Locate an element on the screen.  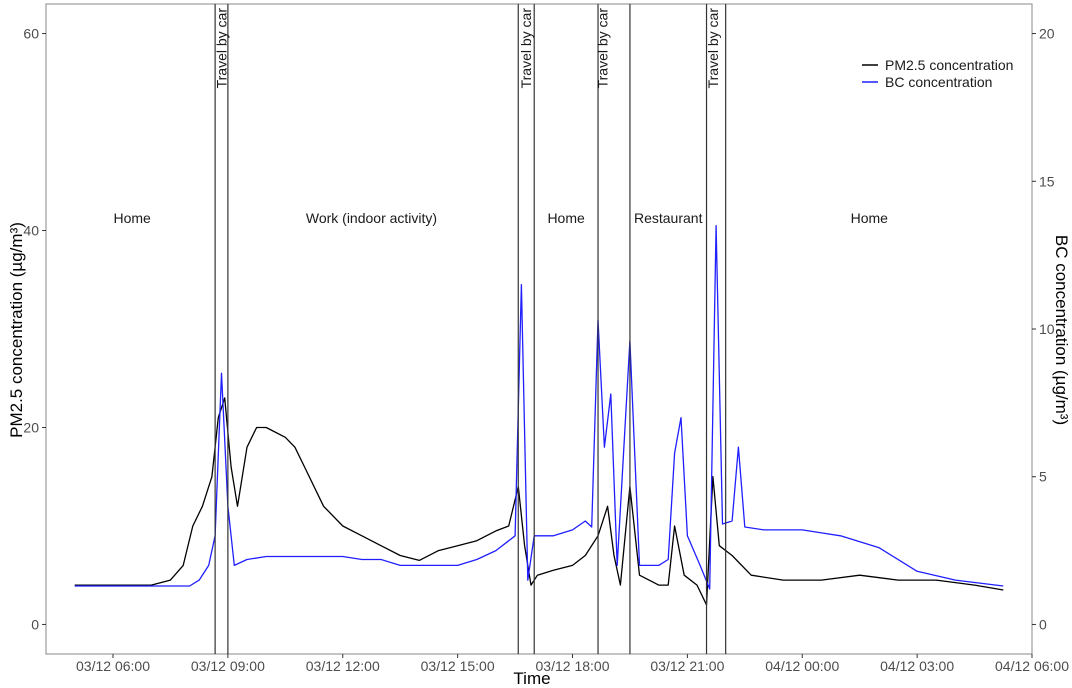
x-tick-label-5: 03/12 21:00 is located at coordinates (687, 666).